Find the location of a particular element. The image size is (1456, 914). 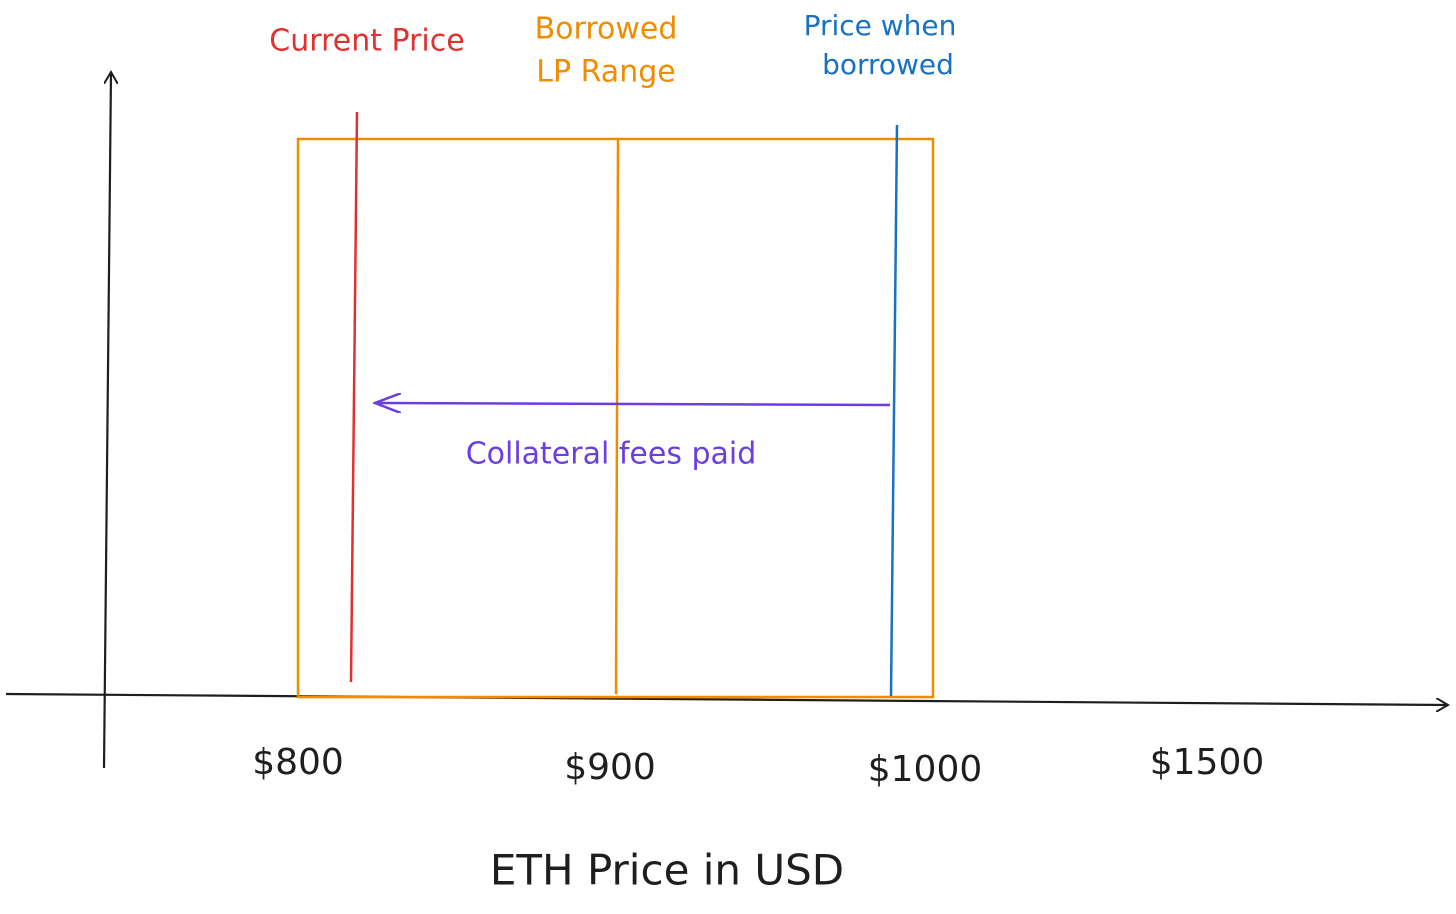

x-tick-label: $800 is located at coordinates (298, 762).